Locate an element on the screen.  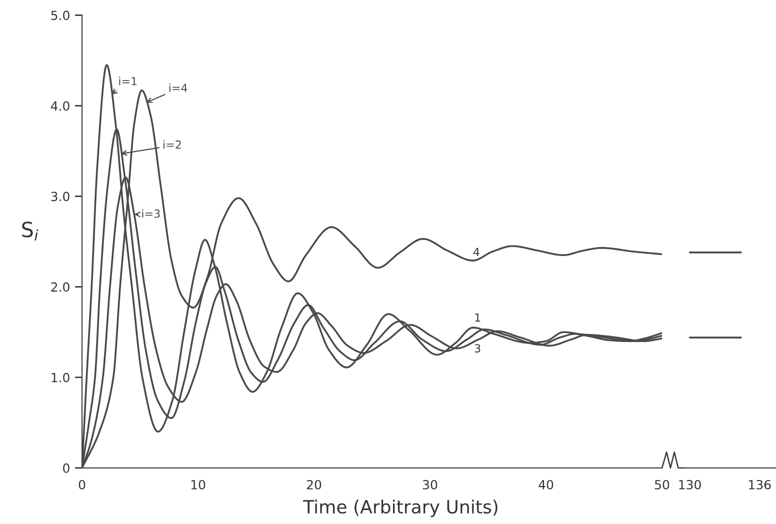
x-tick-label: 50 is located at coordinates (662, 485).